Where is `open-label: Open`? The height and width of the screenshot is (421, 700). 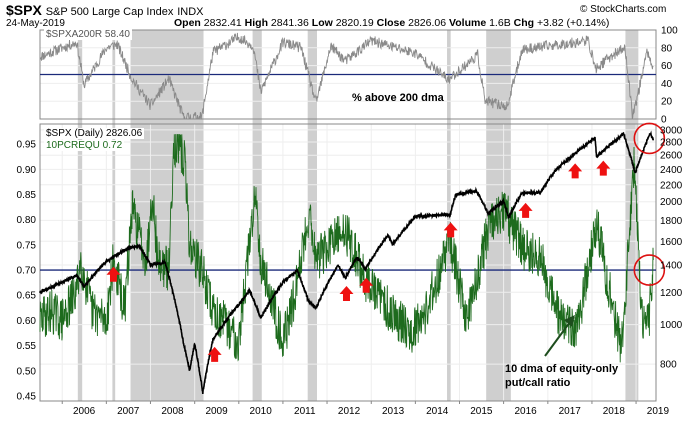
open-label: Open is located at coordinates (187, 23).